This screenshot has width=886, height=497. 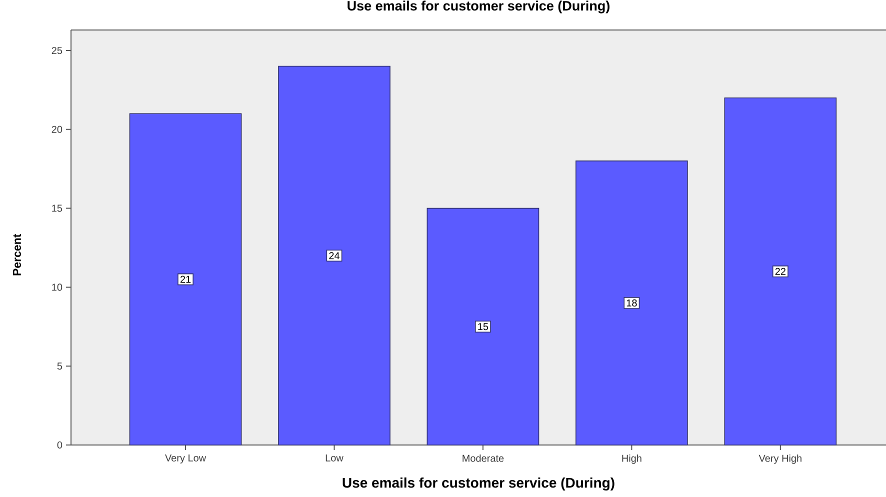 What do you see at coordinates (479, 7) in the screenshot?
I see `chart-title: Use emails for customer service (During)` at bounding box center [479, 7].